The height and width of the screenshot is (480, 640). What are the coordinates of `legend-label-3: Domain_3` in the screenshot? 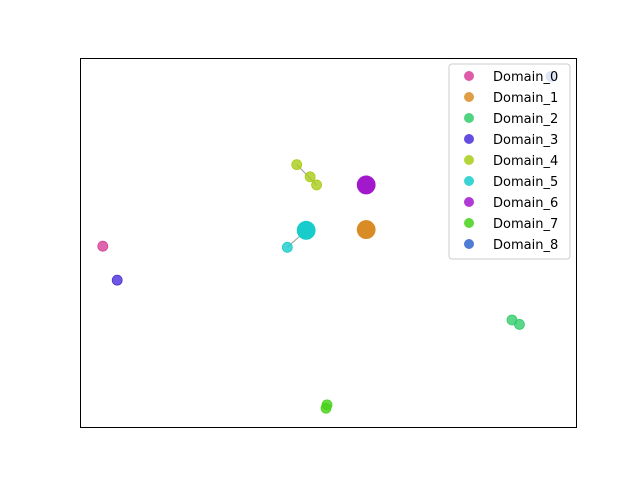 It's located at (525, 140).